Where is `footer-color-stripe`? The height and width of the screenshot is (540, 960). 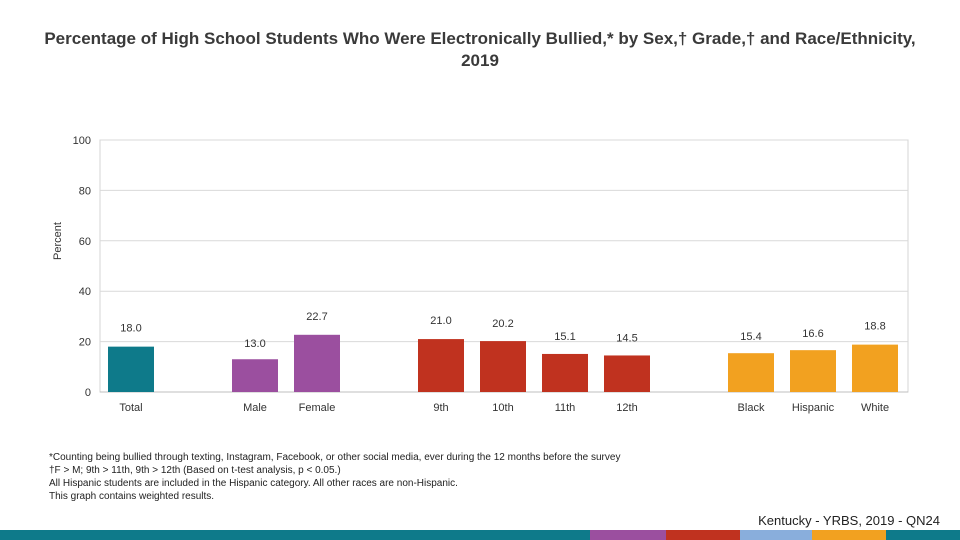
footer-color-stripe is located at coordinates (480, 535).